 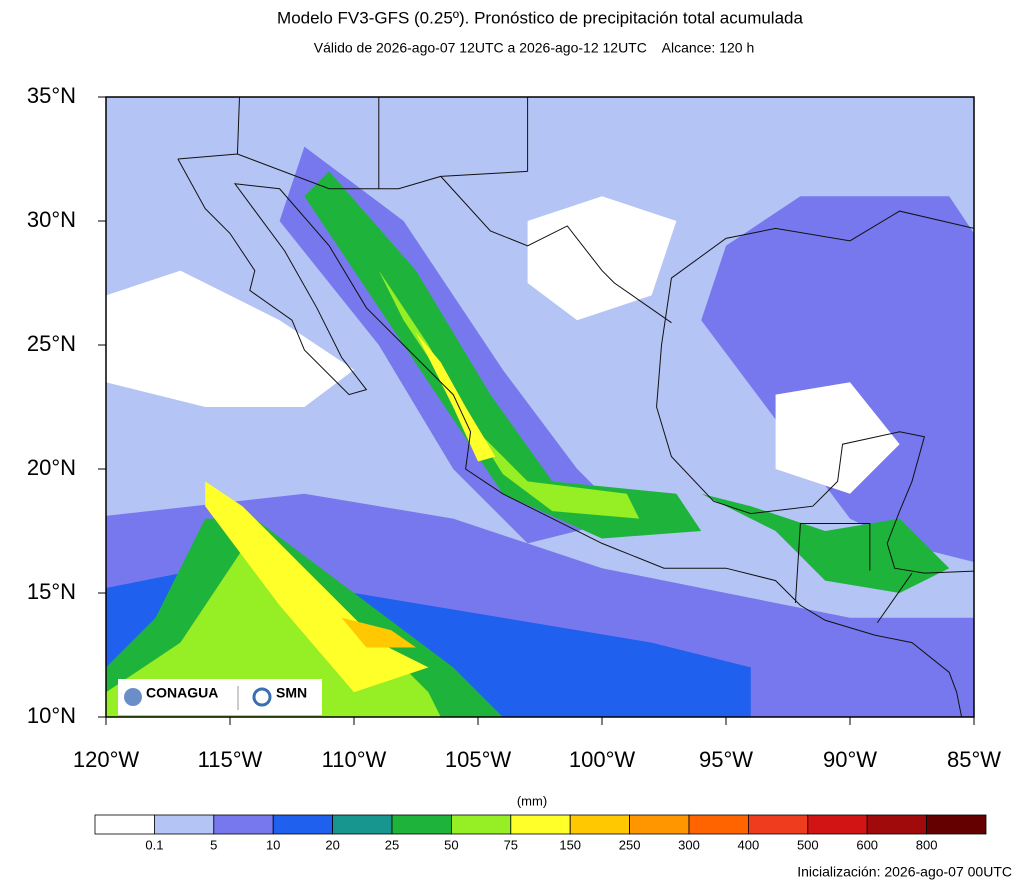 What do you see at coordinates (974, 759) in the screenshot?
I see `x-tick-label: 85°W` at bounding box center [974, 759].